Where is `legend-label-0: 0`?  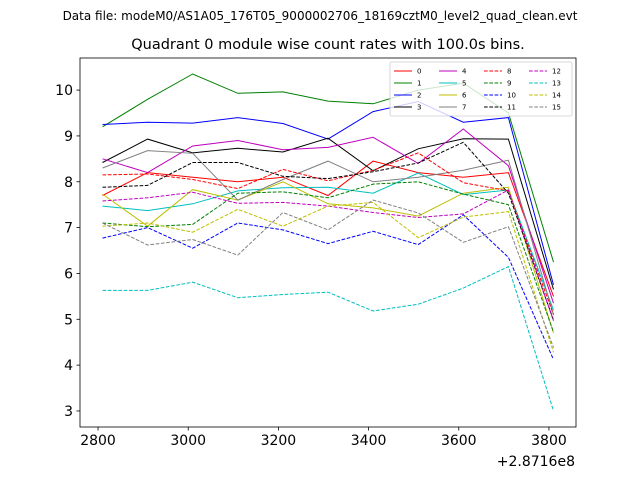
legend-label-0: 0 is located at coordinates (419, 72).